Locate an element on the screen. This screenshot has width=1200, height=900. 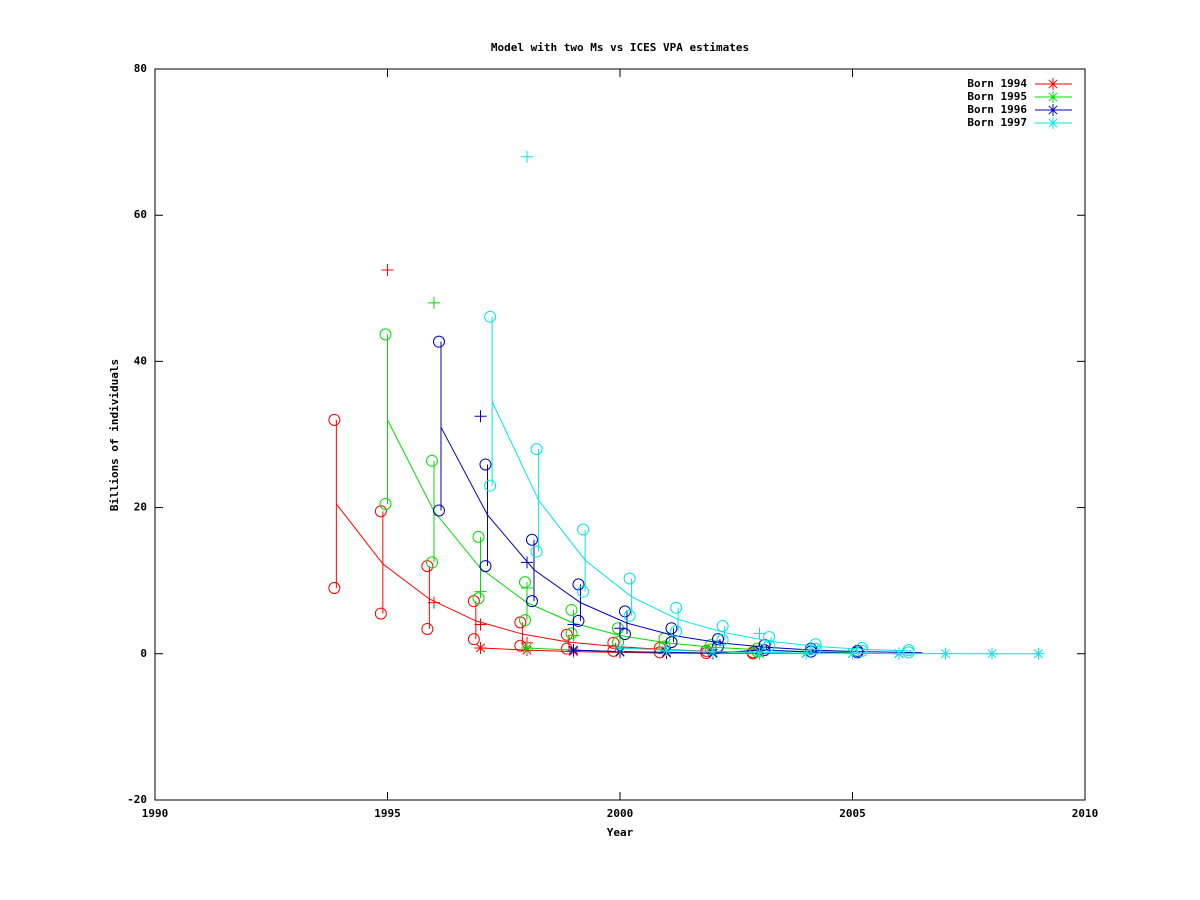
x-tick-label: 2005 is located at coordinates (852, 813).